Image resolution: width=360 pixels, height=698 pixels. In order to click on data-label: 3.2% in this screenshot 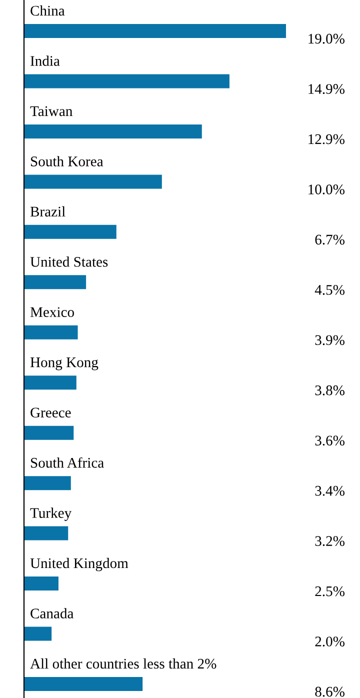, I will do `click(330, 541)`.